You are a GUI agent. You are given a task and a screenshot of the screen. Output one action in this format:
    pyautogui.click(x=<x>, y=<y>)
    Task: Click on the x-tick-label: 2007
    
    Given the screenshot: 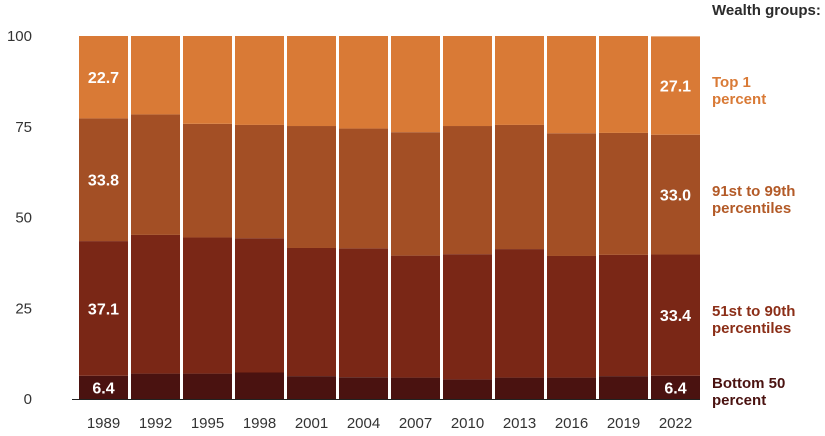 What is the action you would take?
    pyautogui.click(x=415, y=423)
    